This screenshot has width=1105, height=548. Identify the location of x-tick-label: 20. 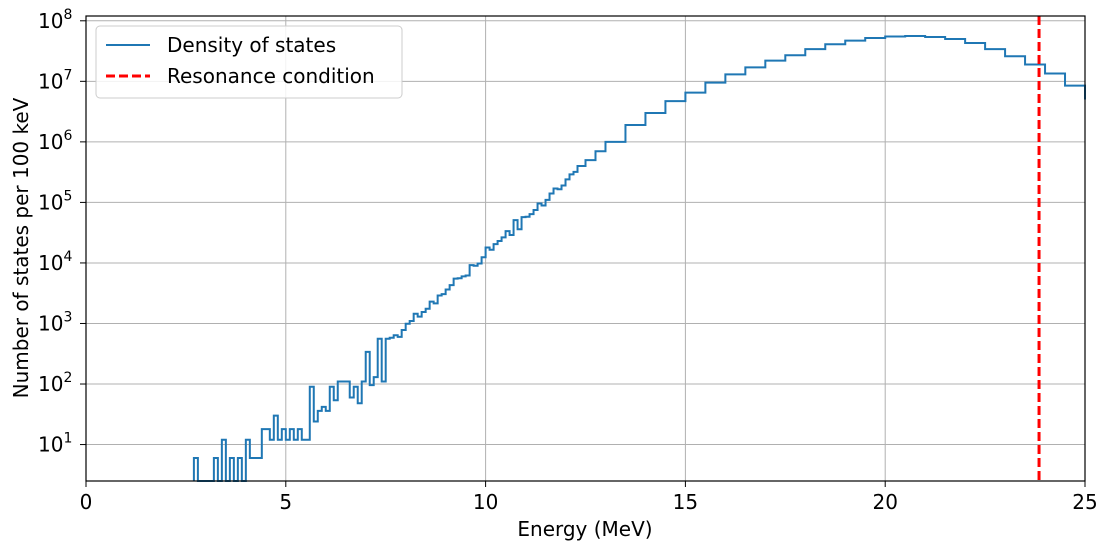
(884, 502).